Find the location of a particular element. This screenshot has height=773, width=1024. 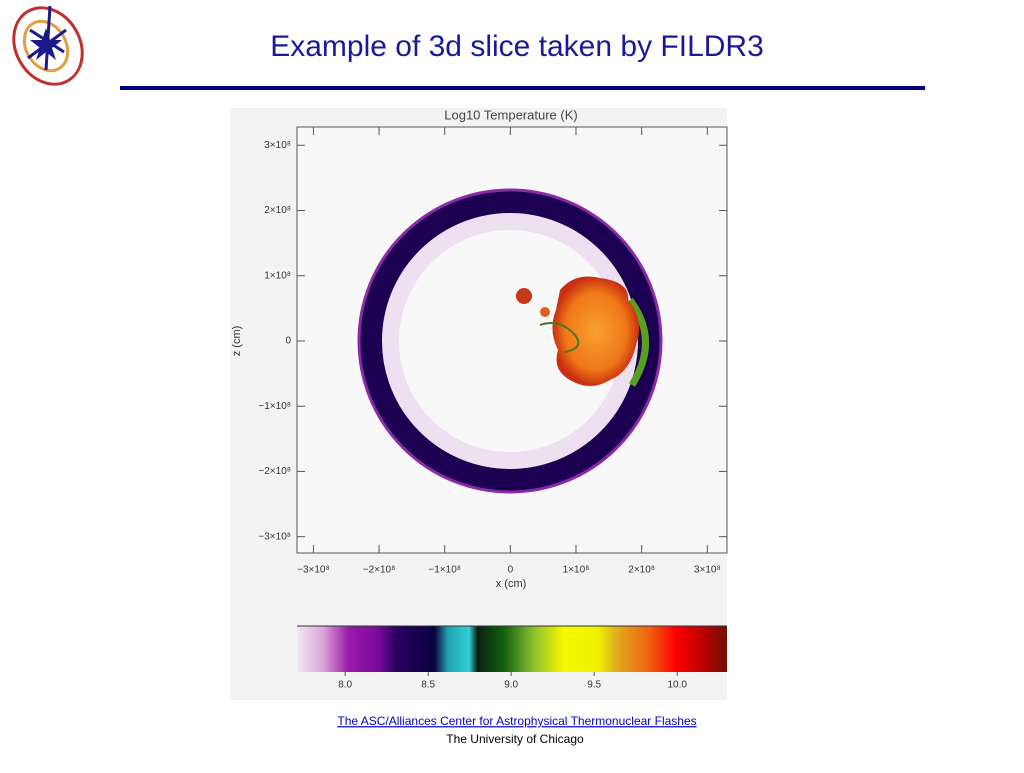

figure-title: Log10 Temperature (K) is located at coordinates (510, 114).